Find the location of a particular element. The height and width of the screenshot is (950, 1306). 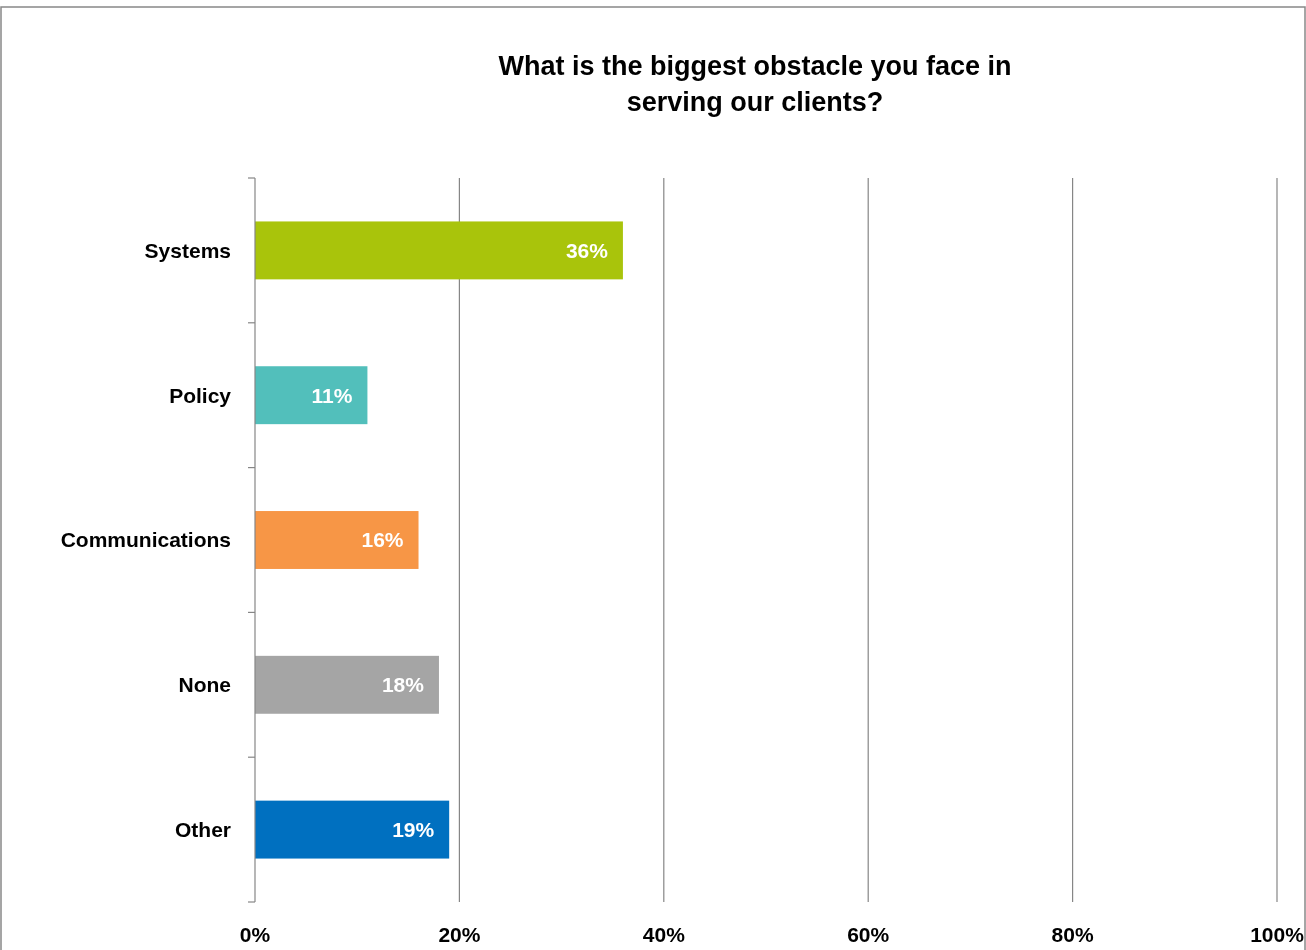

x-tick-label: 100% is located at coordinates (1277, 934).